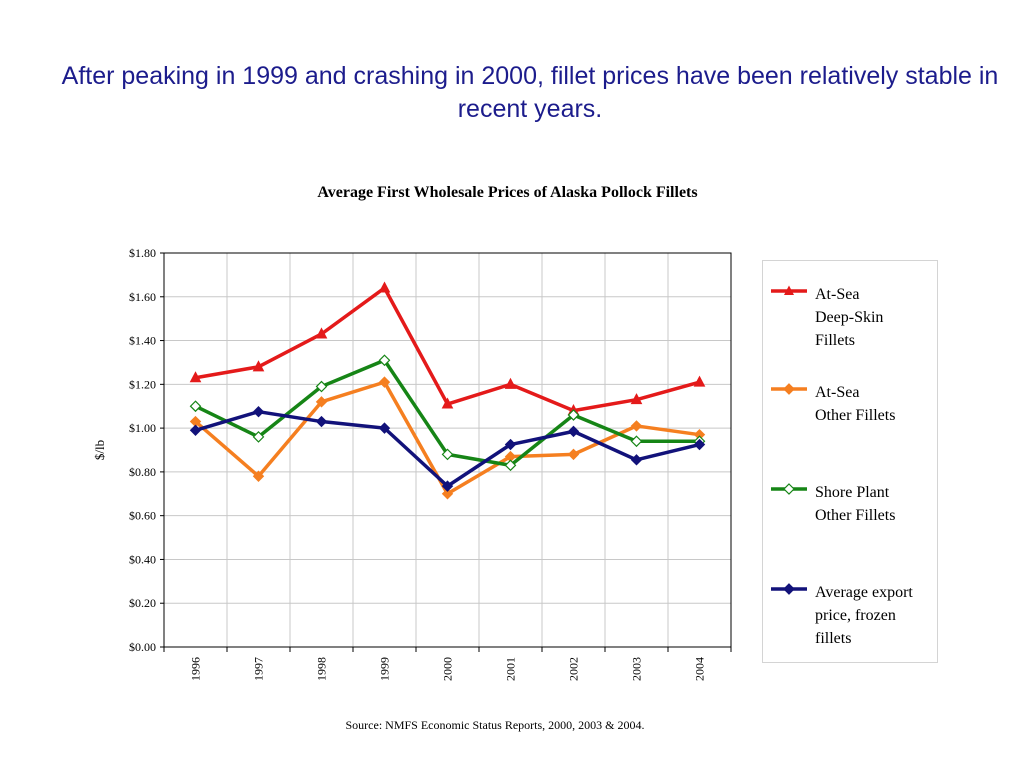 The height and width of the screenshot is (768, 1024). Describe the element at coordinates (142, 253) in the screenshot. I see `y-tick-label: $1.80` at that location.